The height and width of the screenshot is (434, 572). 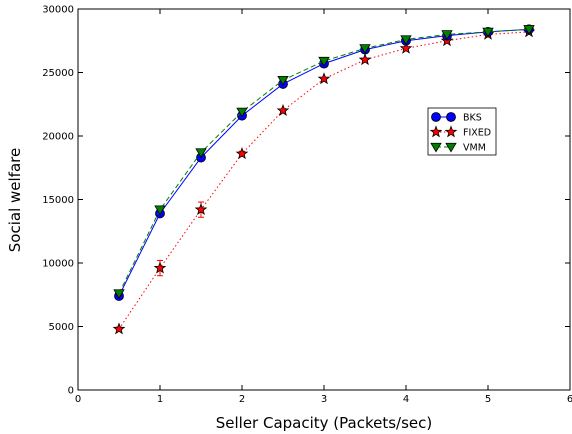 What do you see at coordinates (406, 399) in the screenshot?
I see `x-tick-label: 4` at bounding box center [406, 399].